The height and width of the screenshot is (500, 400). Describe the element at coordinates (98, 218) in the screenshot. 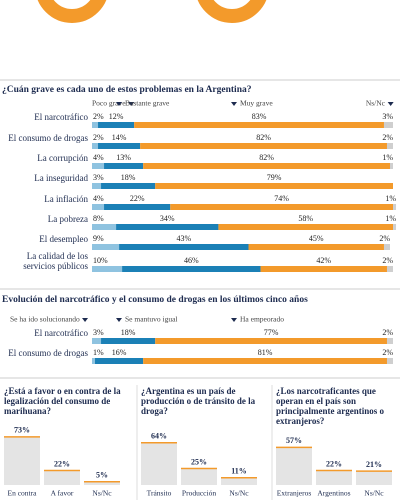

I see `value-label: 8%` at that location.